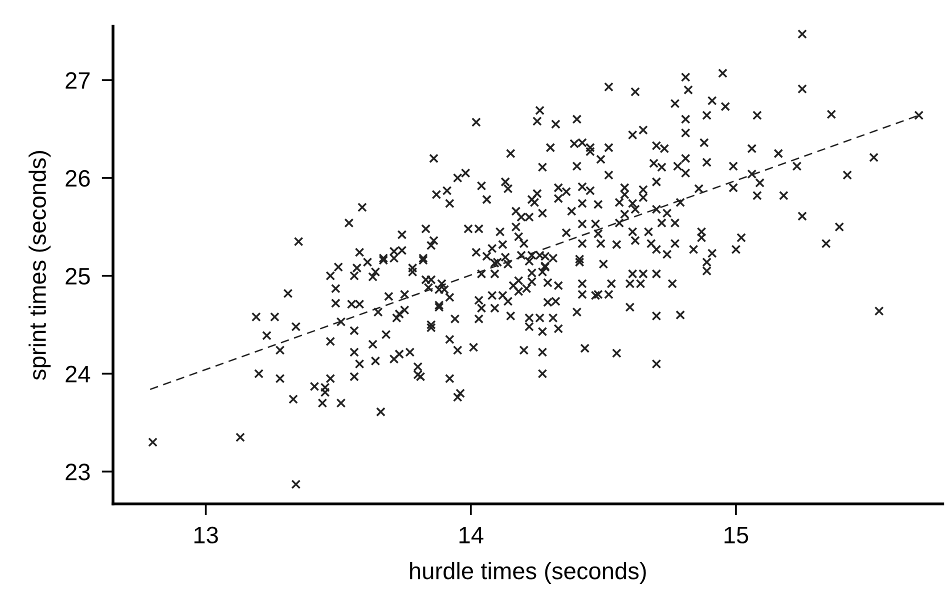  I want to click on y-tick-label: 27, so click(78, 80).